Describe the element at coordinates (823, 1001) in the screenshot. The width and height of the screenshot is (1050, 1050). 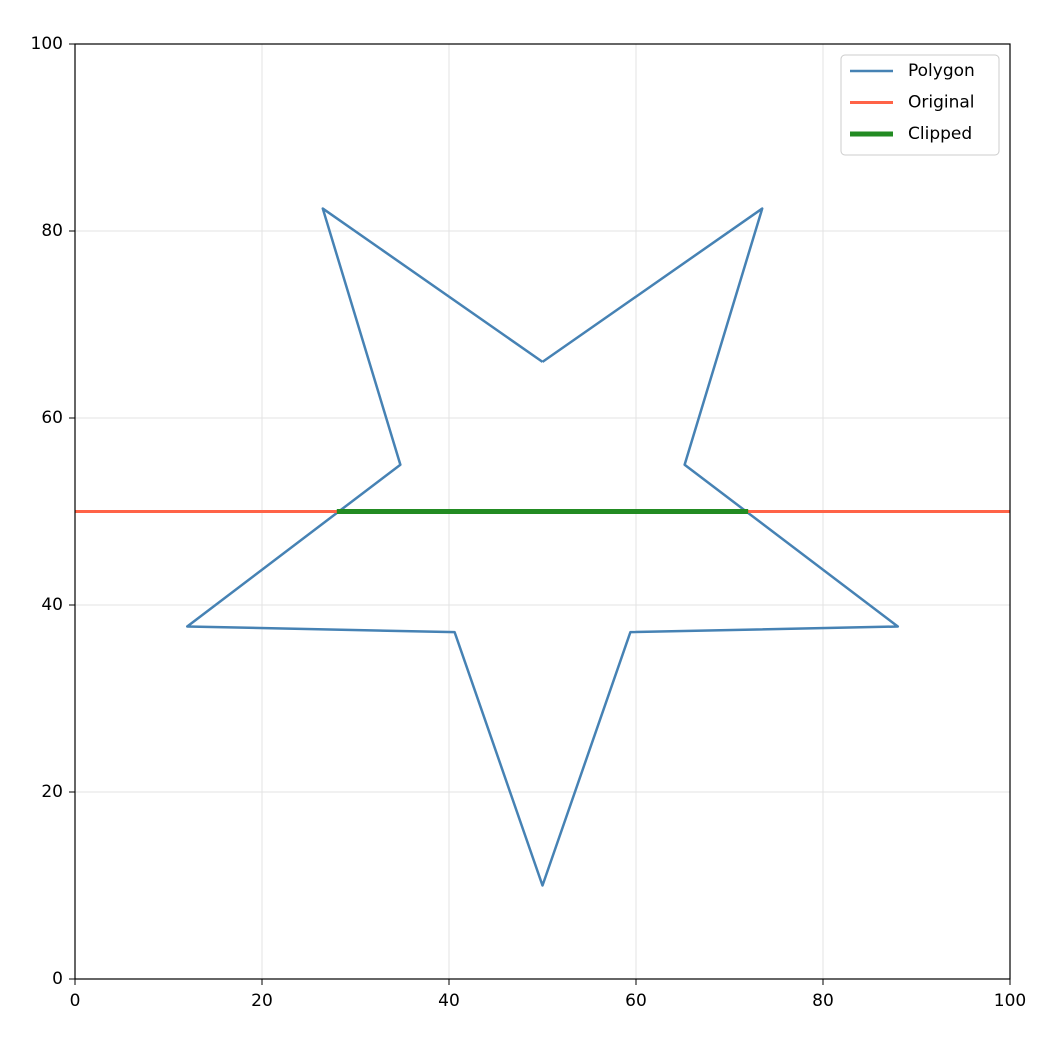
I see `x-tick-label: 80` at that location.